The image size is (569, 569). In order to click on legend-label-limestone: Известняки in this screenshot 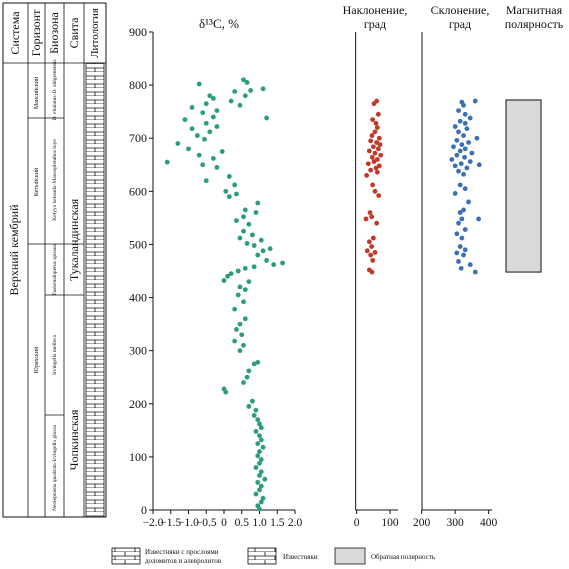, I will do `click(300, 557)`.